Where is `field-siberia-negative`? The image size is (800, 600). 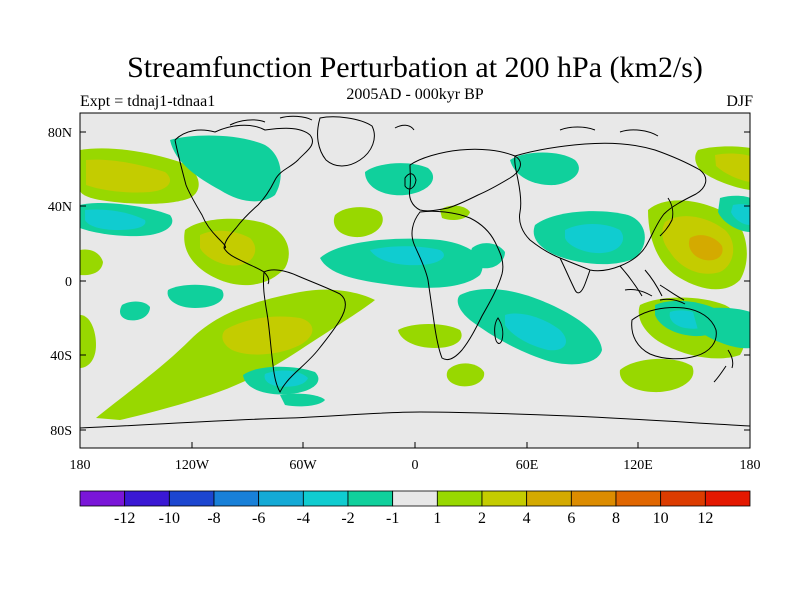
field-siberia-negative is located at coordinates (544, 169).